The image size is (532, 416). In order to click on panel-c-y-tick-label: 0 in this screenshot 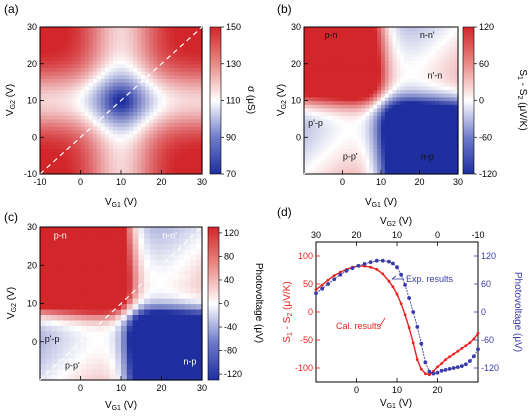, I will do `click(34, 342)`.